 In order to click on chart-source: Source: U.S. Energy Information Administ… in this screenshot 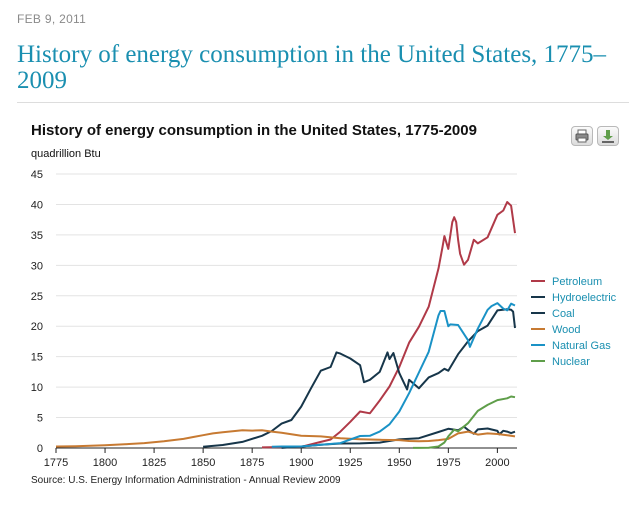, I will do `click(186, 480)`.